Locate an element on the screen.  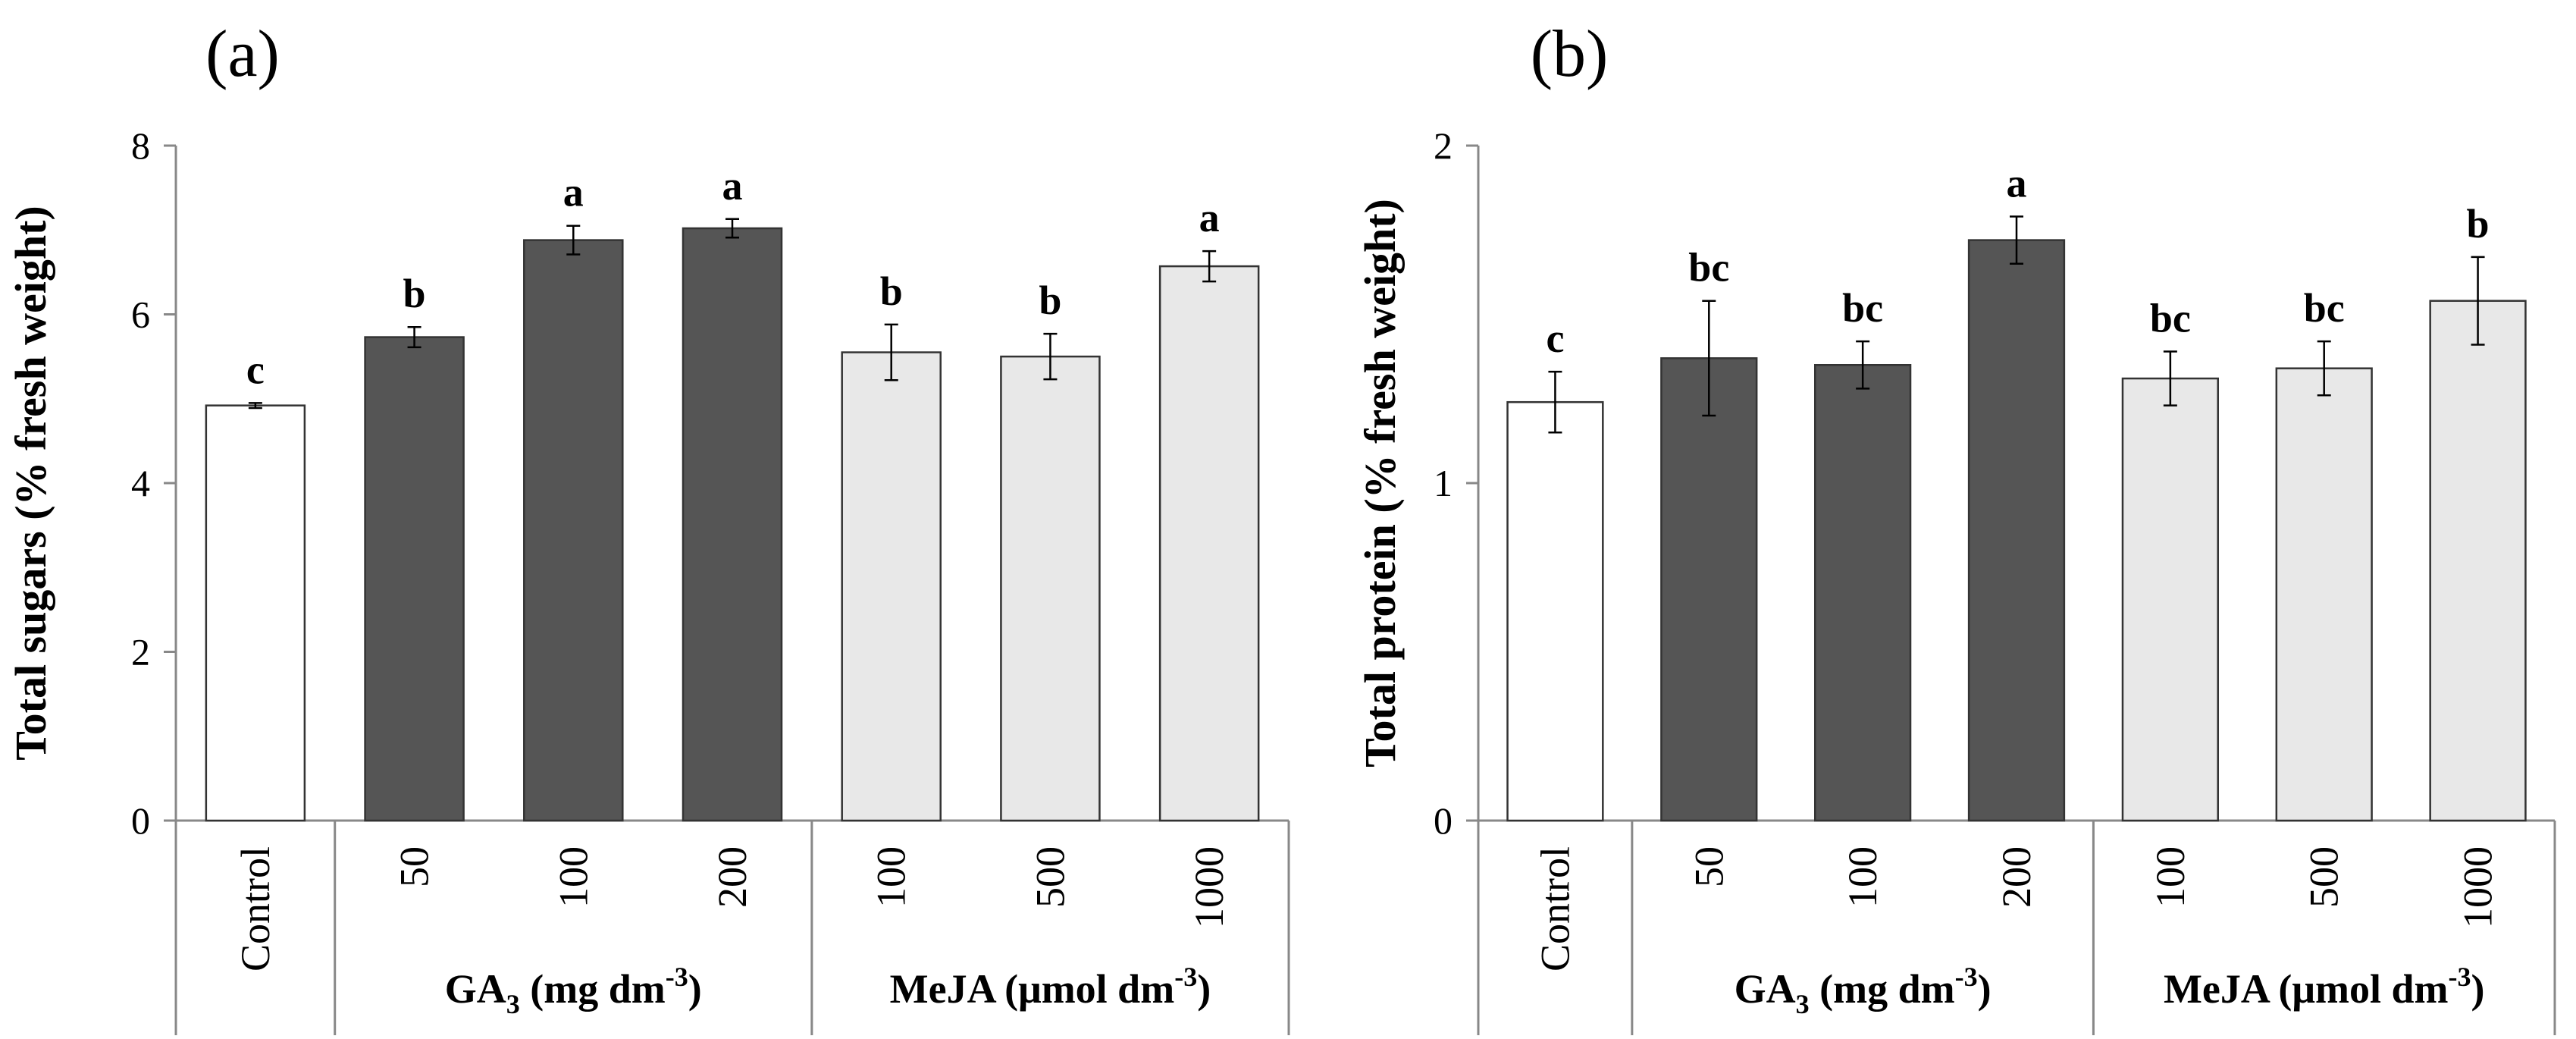
panel-label: (b) is located at coordinates (1570, 54).